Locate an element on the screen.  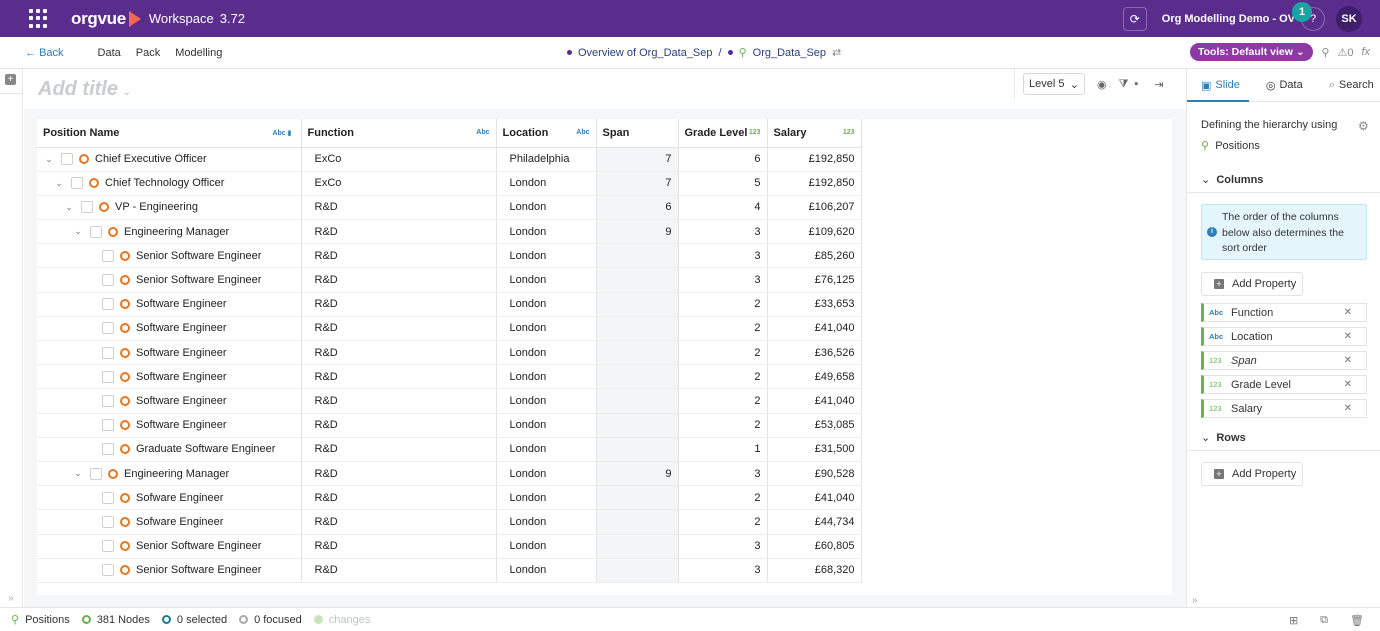
cell-salary: £33,653 is located at coordinates (814, 304).